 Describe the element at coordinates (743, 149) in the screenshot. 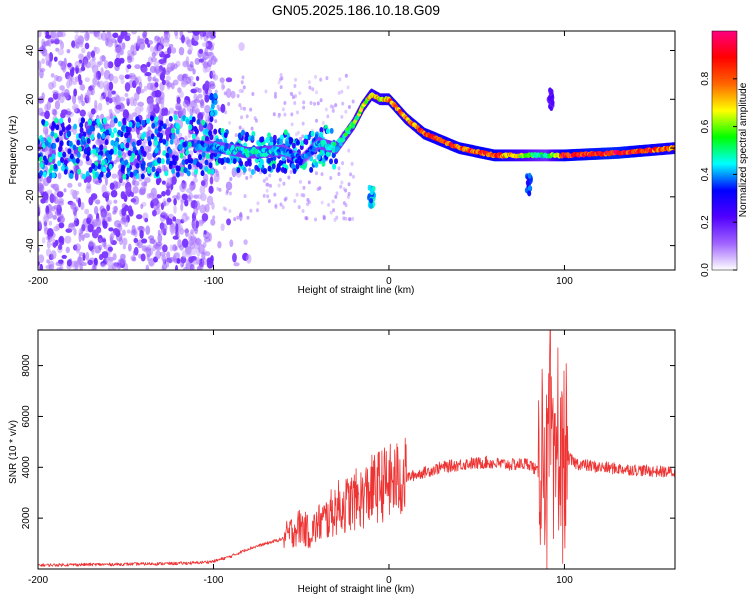

I see `colorbar-label: Normalized spectral amplitude` at that location.